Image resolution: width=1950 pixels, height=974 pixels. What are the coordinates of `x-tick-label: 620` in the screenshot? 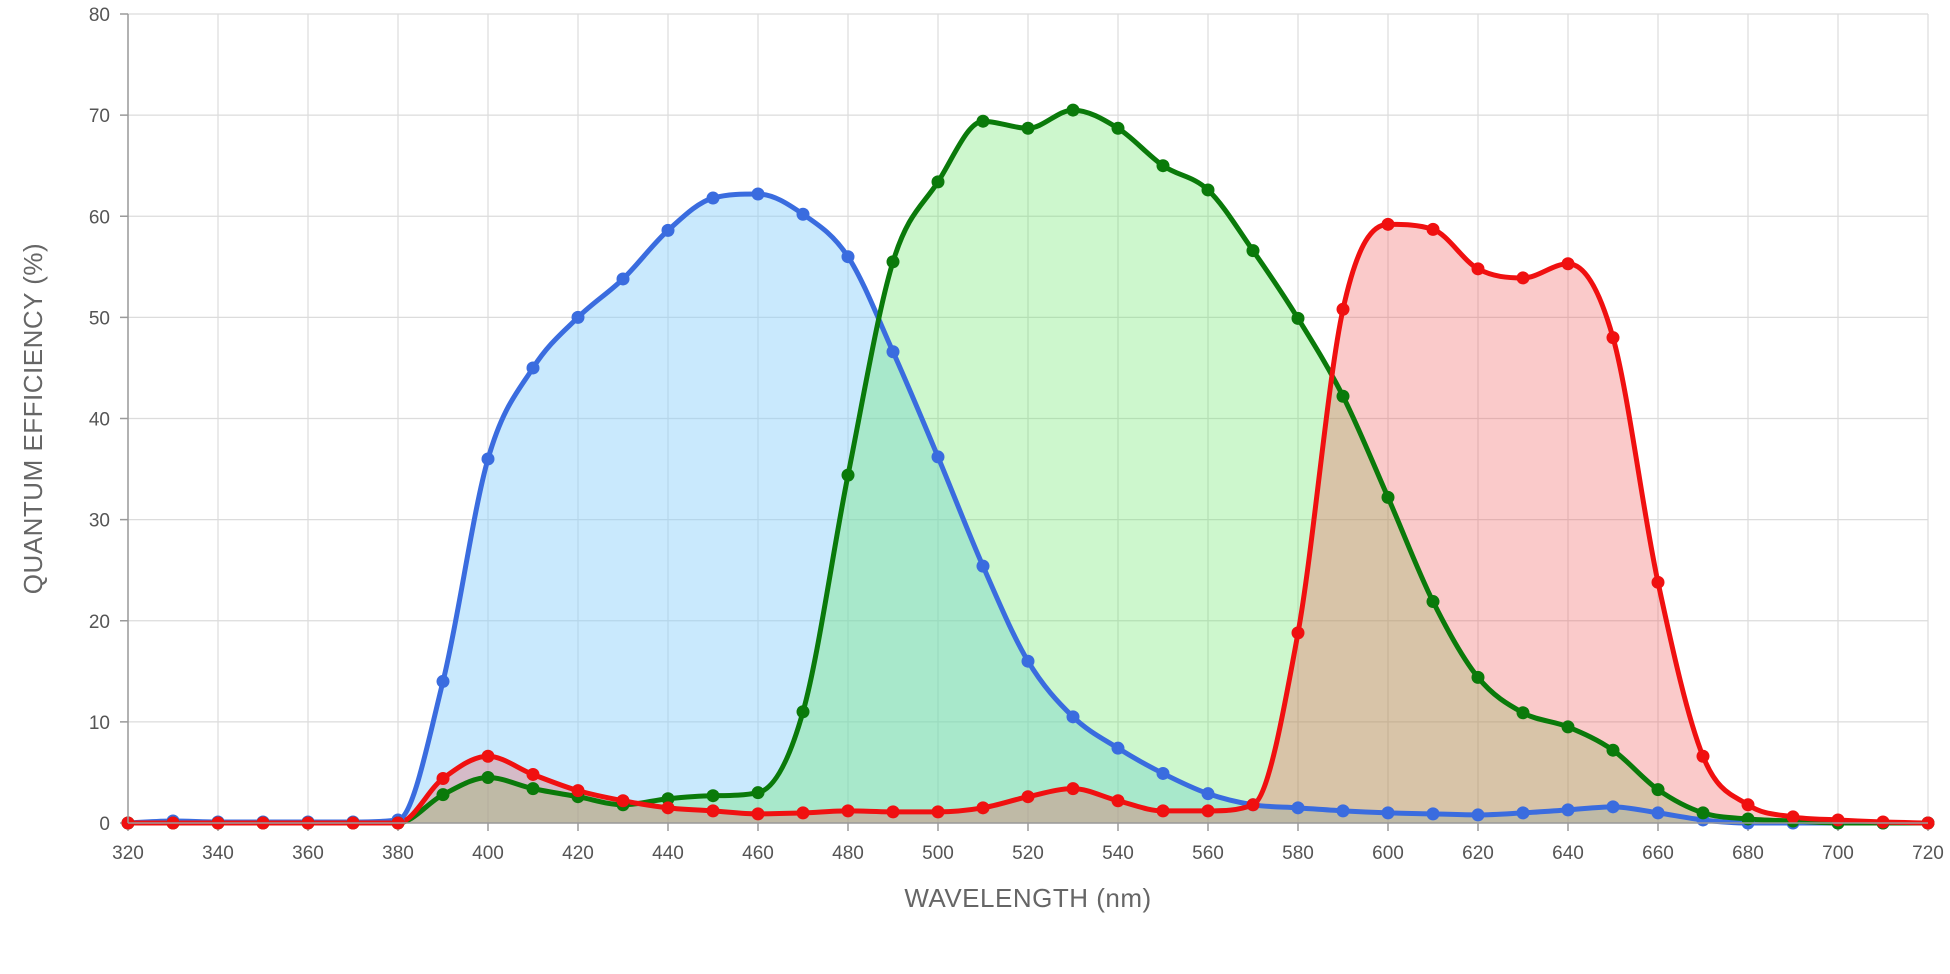 It's located at (1478, 853).